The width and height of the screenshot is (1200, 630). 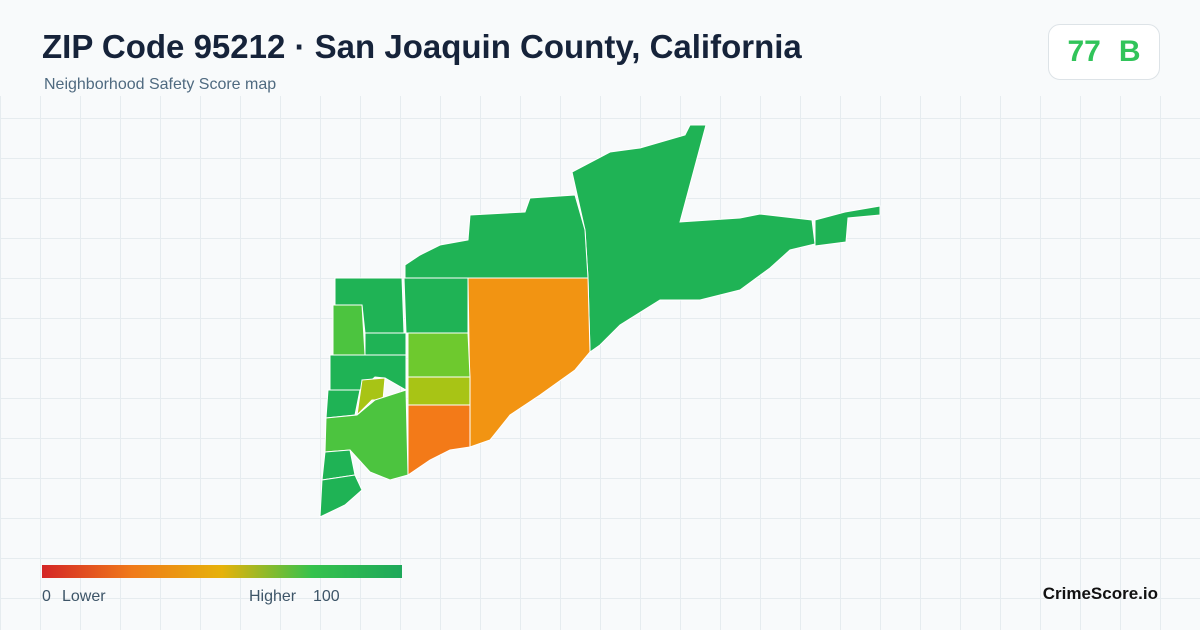 What do you see at coordinates (273, 596) in the screenshot?
I see `legend-max-label: Higher` at bounding box center [273, 596].